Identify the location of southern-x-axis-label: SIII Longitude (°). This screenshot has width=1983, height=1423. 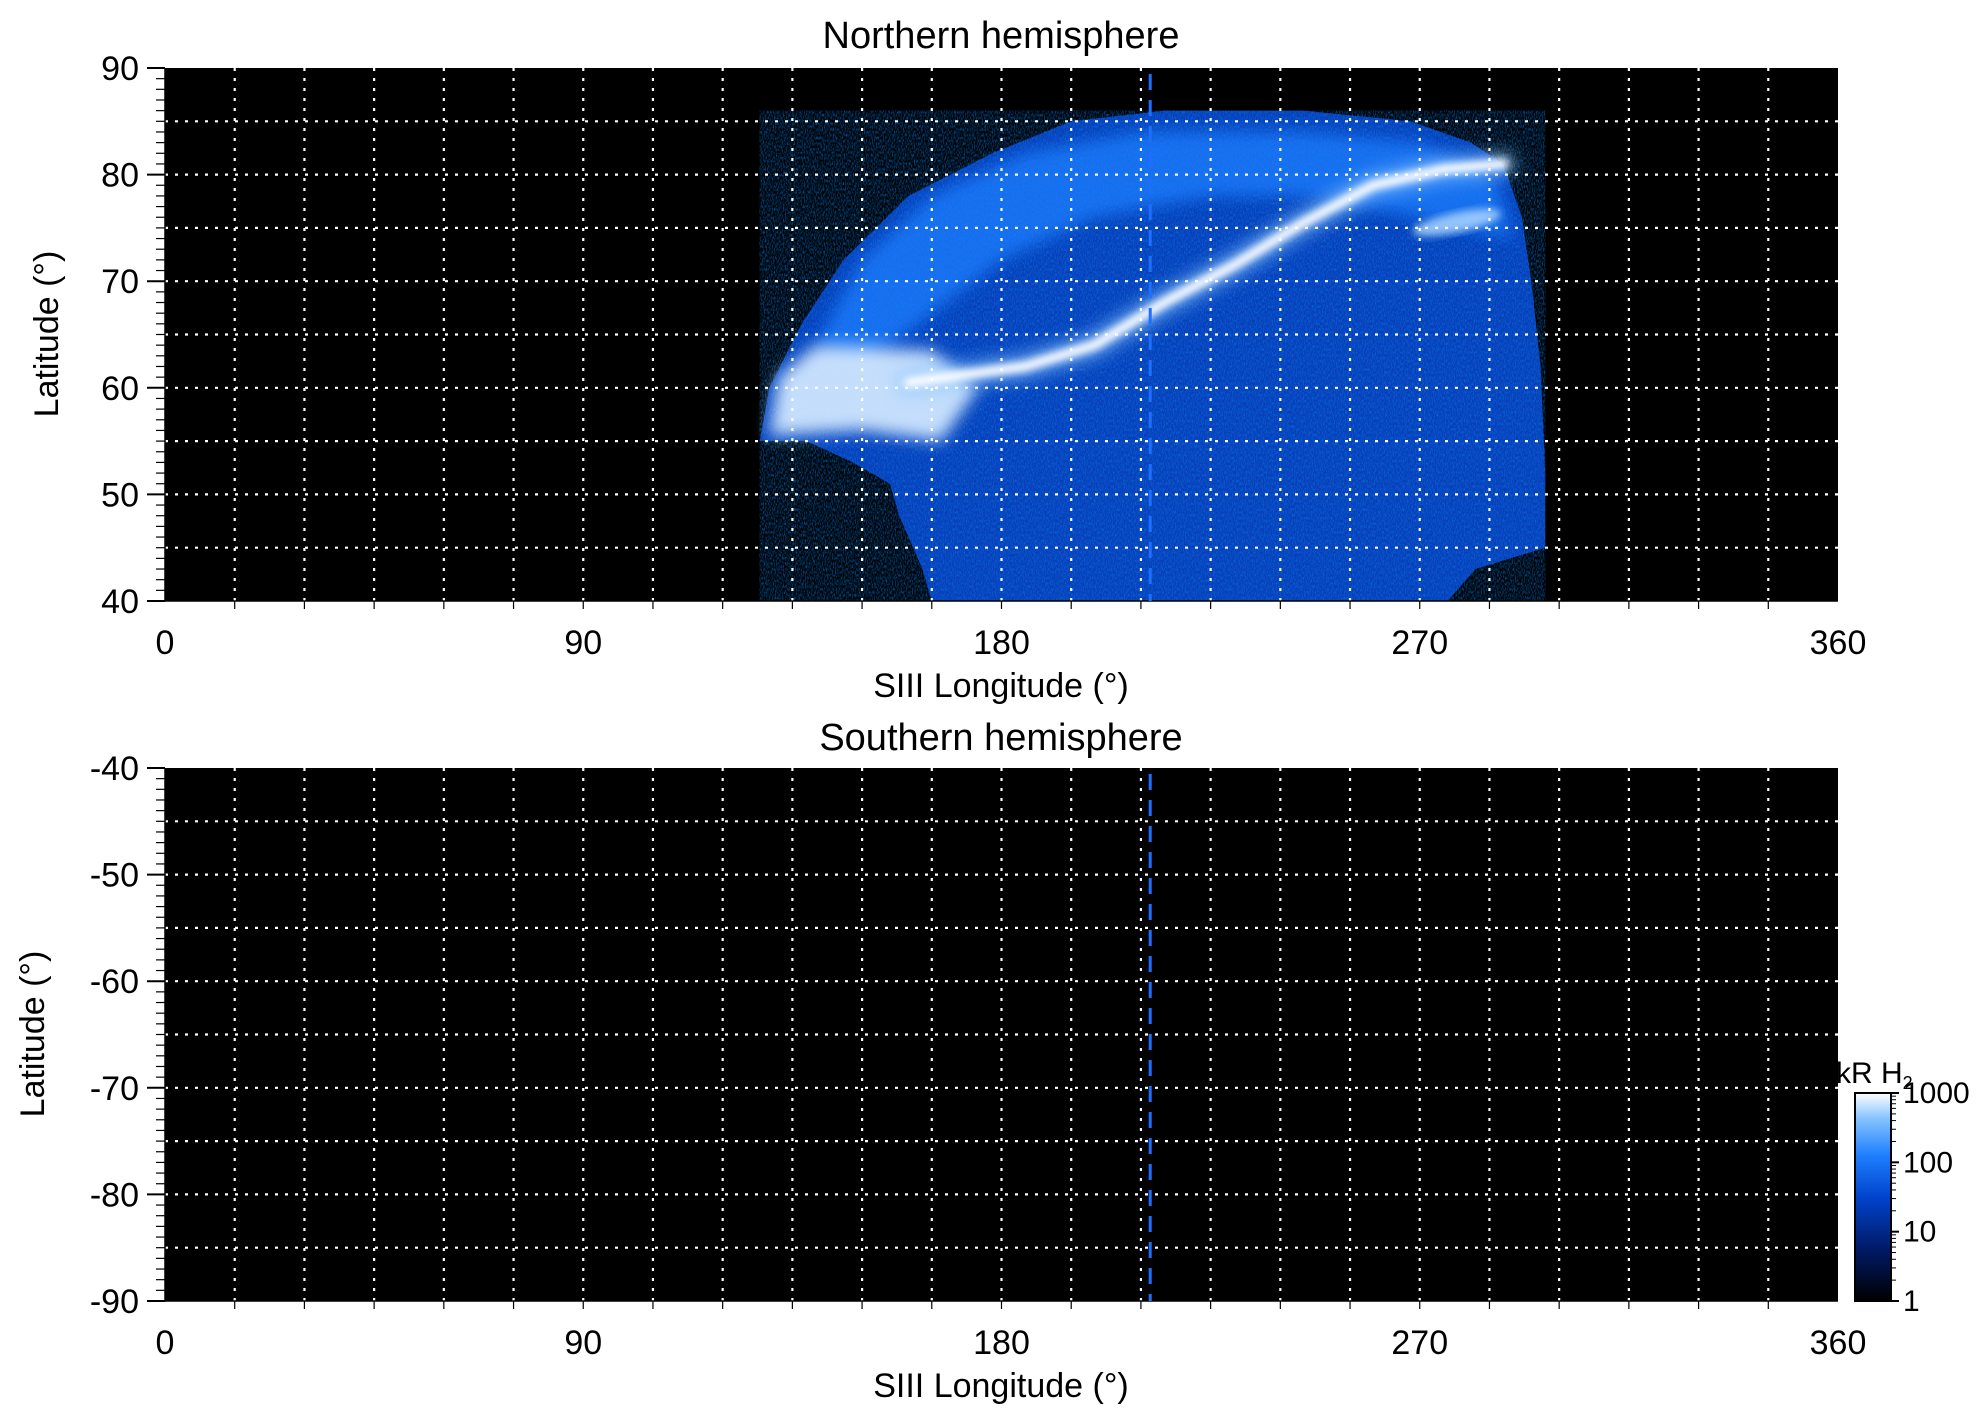
(1001, 1386).